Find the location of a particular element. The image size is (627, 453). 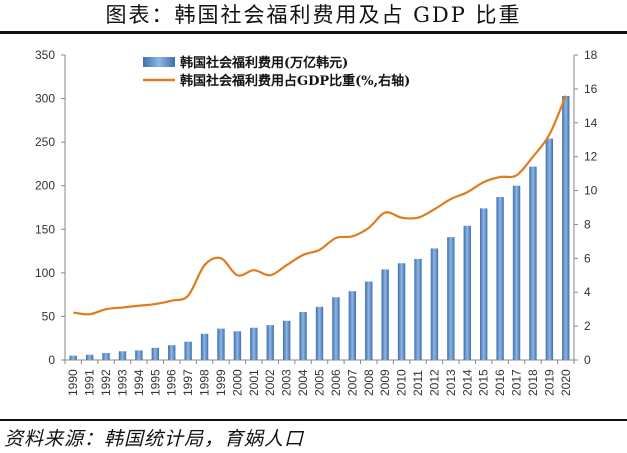

x-tick-label: 2013 is located at coordinates (451, 382).